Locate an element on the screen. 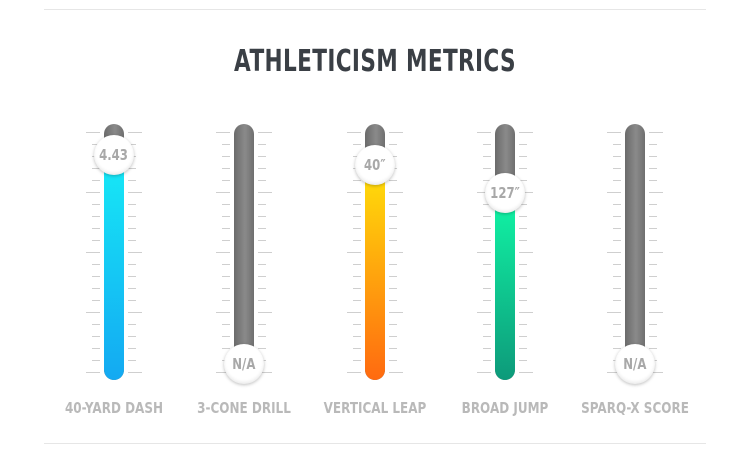  metric-value: N/A is located at coordinates (635, 364).